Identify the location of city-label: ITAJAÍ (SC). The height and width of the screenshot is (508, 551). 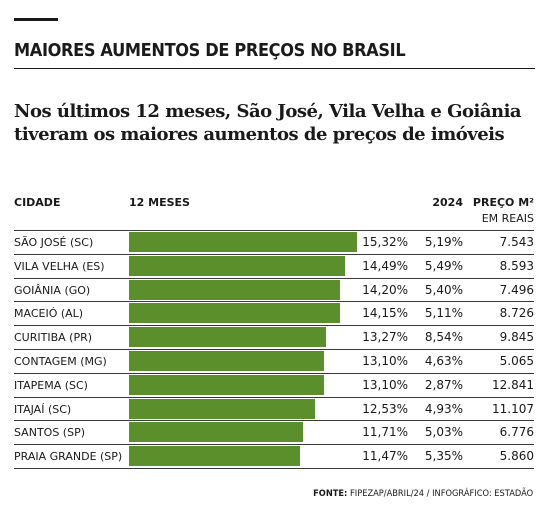
(43, 409).